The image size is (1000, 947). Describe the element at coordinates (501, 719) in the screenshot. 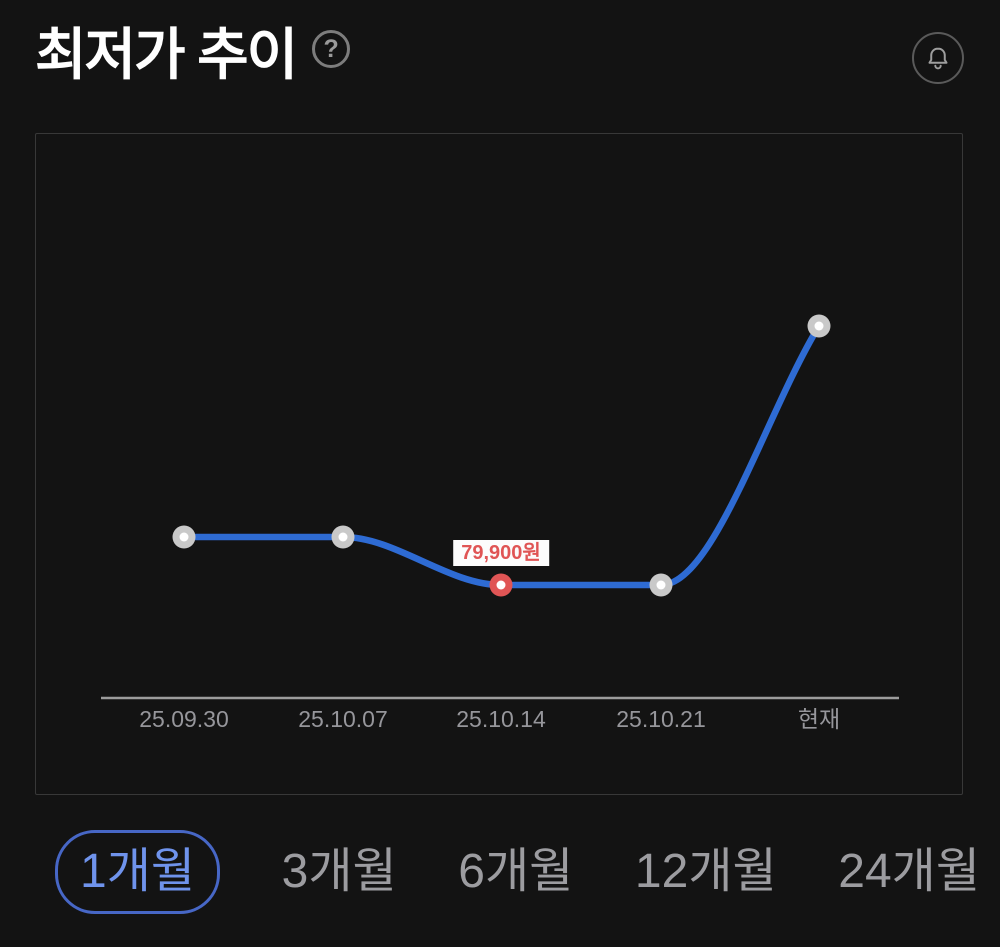

I see `x-axis-tick-label: 25.10.14` at that location.